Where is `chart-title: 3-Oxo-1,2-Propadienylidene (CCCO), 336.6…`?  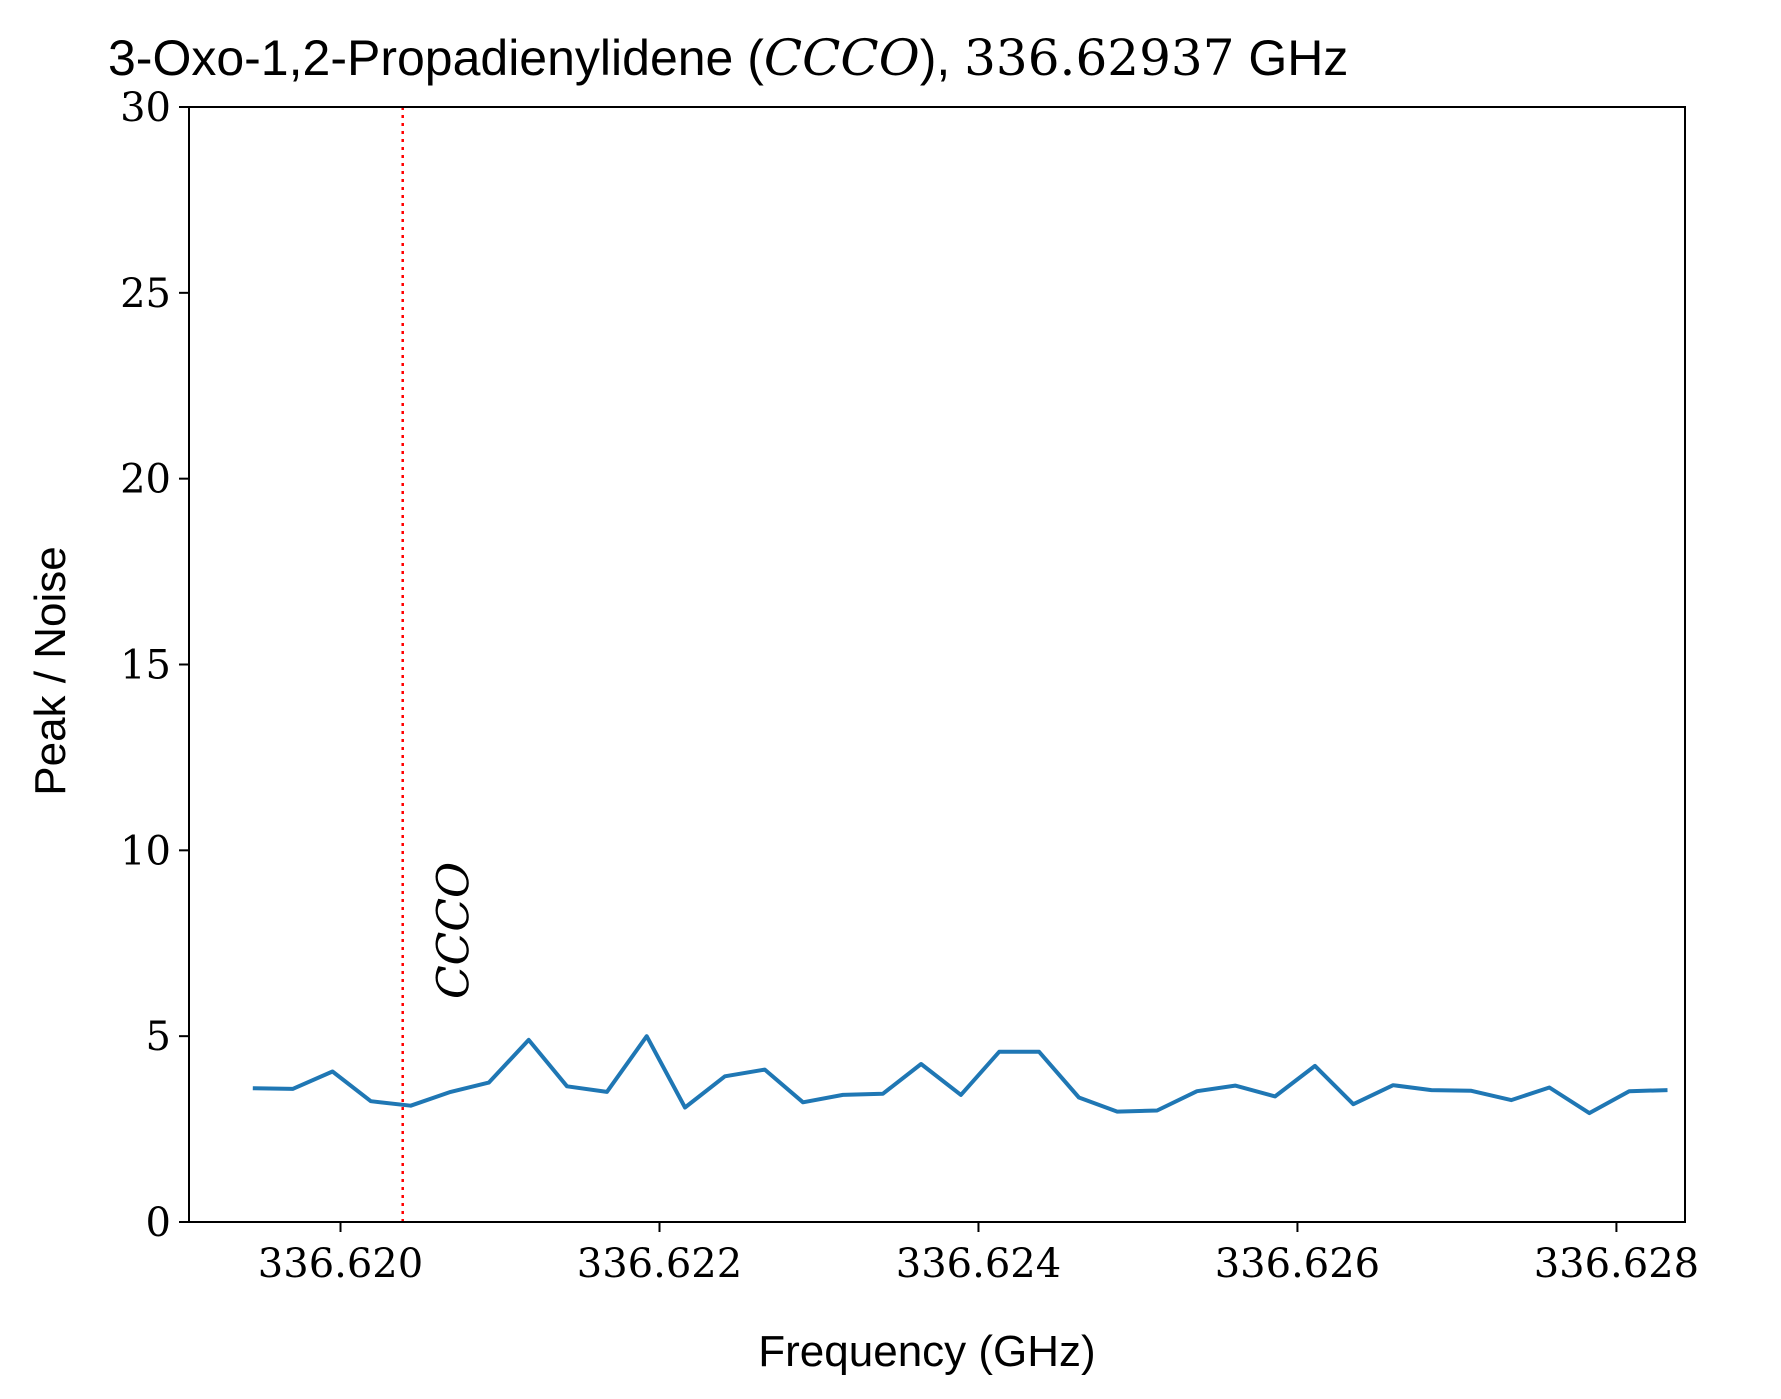
chart-title: 3-Oxo-1,2-Propadienylidene (CCCO), 336.6… is located at coordinates (728, 58).